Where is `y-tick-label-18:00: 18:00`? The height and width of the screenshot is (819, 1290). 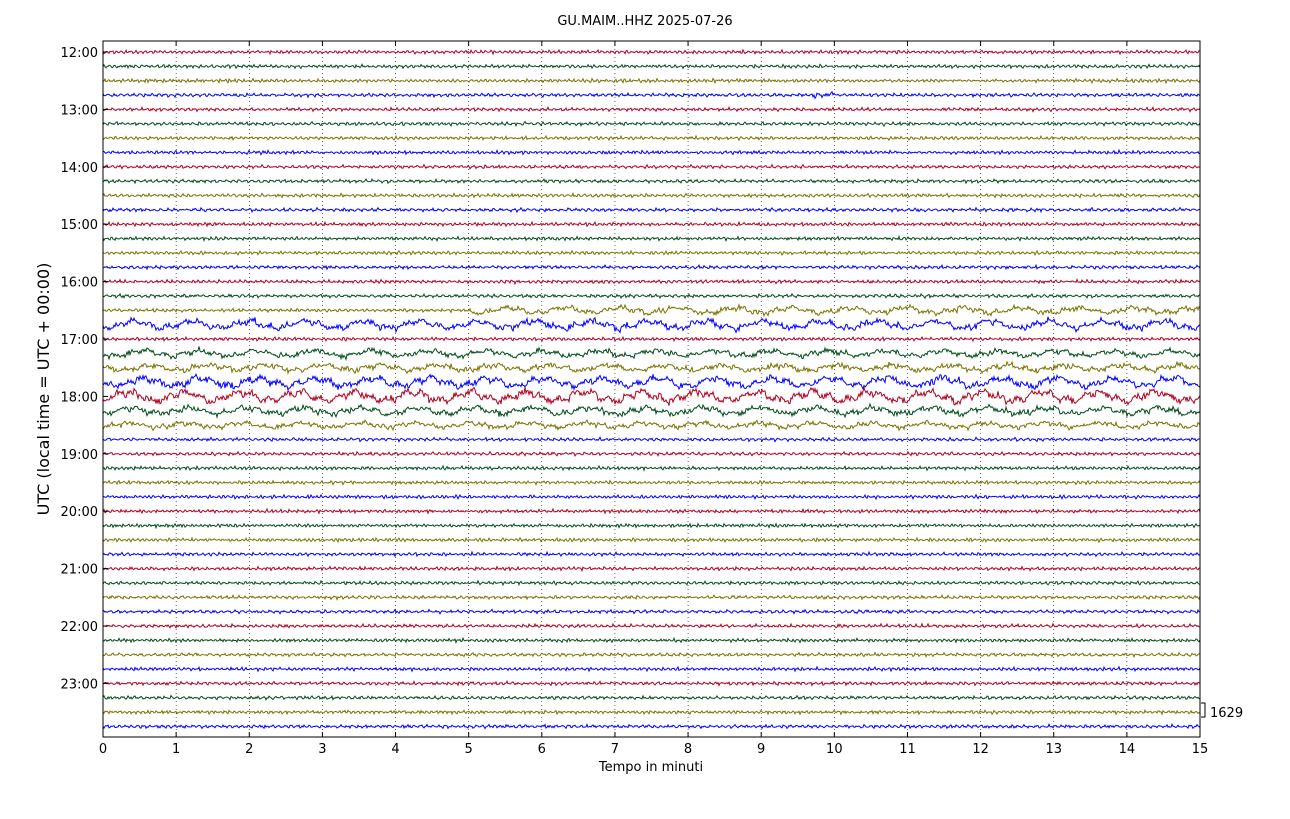
y-tick-label-18:00: 18:00 is located at coordinates (79, 397).